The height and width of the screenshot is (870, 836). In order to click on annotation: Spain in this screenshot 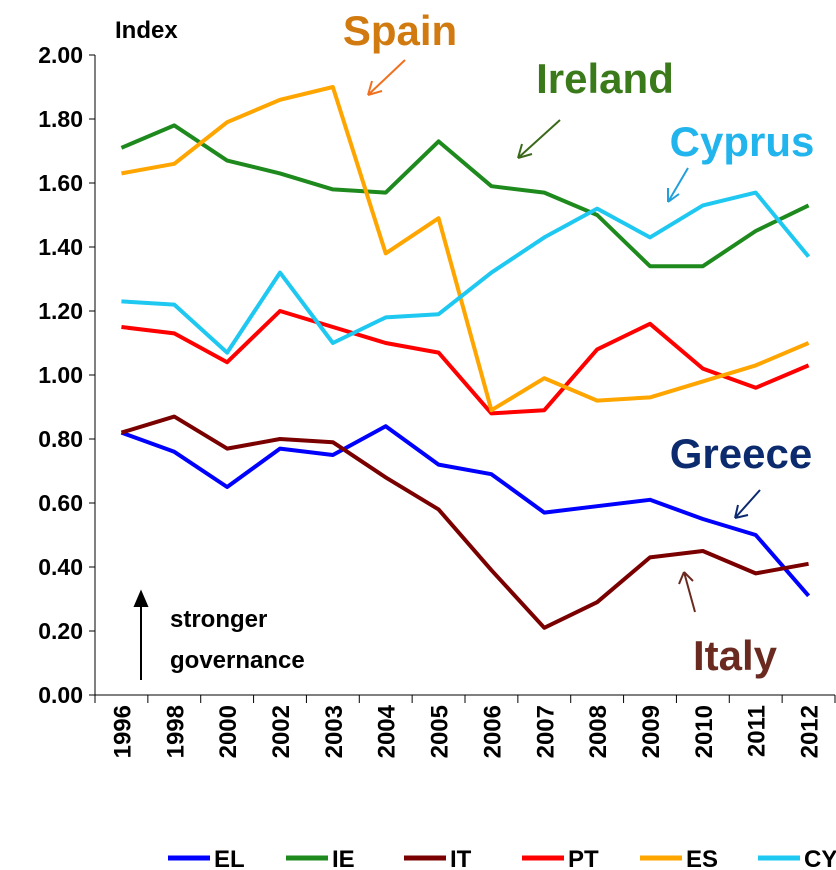, I will do `click(400, 30)`.